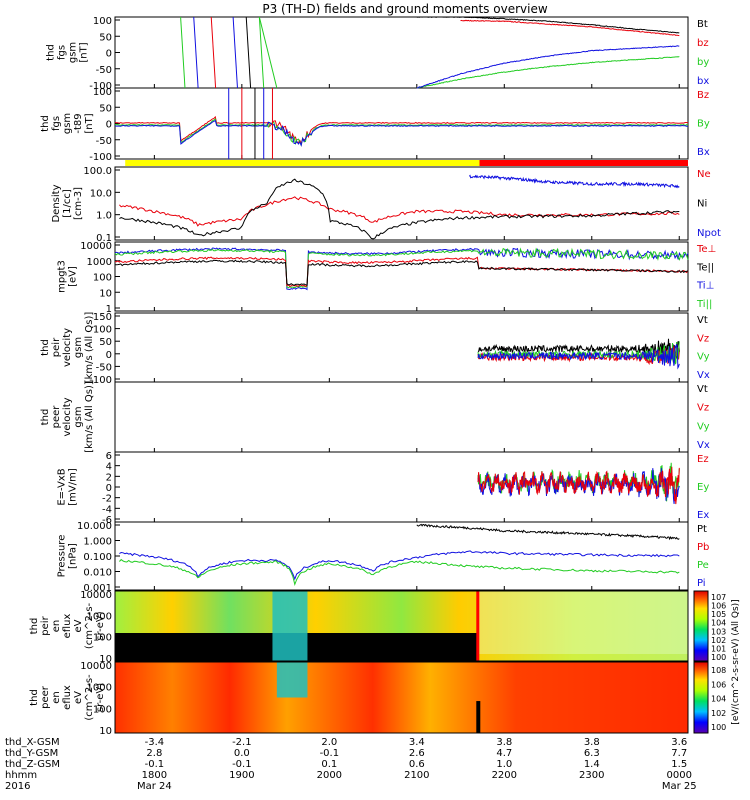 The width and height of the screenshot is (750, 800). I want to click on panel-fgs: thd fgs gsm [nT] 100 50 0 -50 -100 Bt bz by bx, so click(378, 54).